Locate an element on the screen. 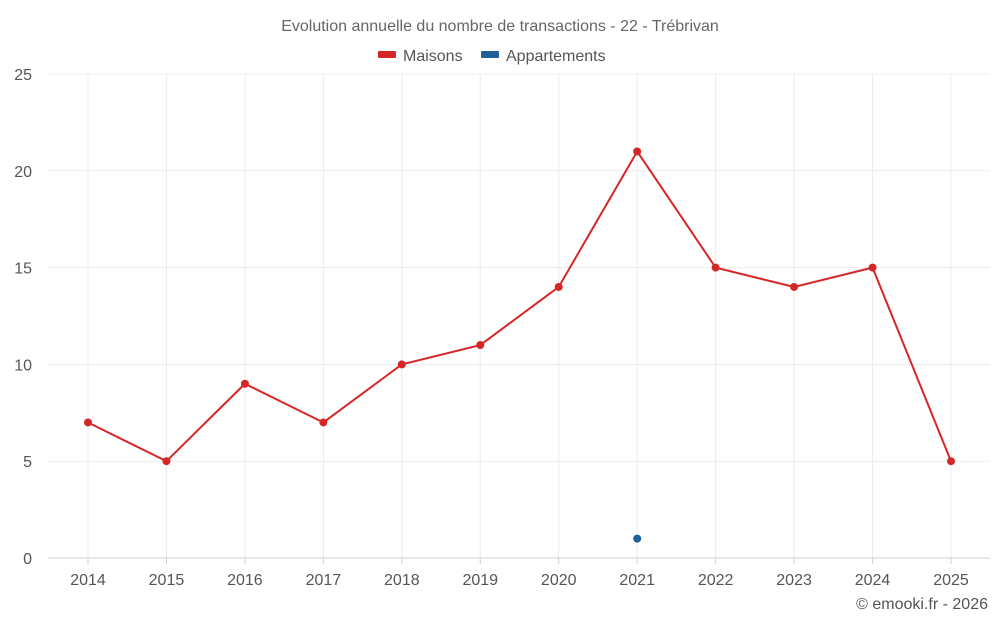 This screenshot has width=1000, height=625. x-tick-label: 2020 is located at coordinates (559, 580).